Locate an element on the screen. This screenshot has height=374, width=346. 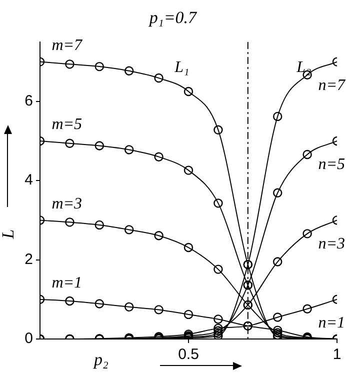
x-tick-label: 0.5 is located at coordinates (188, 355).